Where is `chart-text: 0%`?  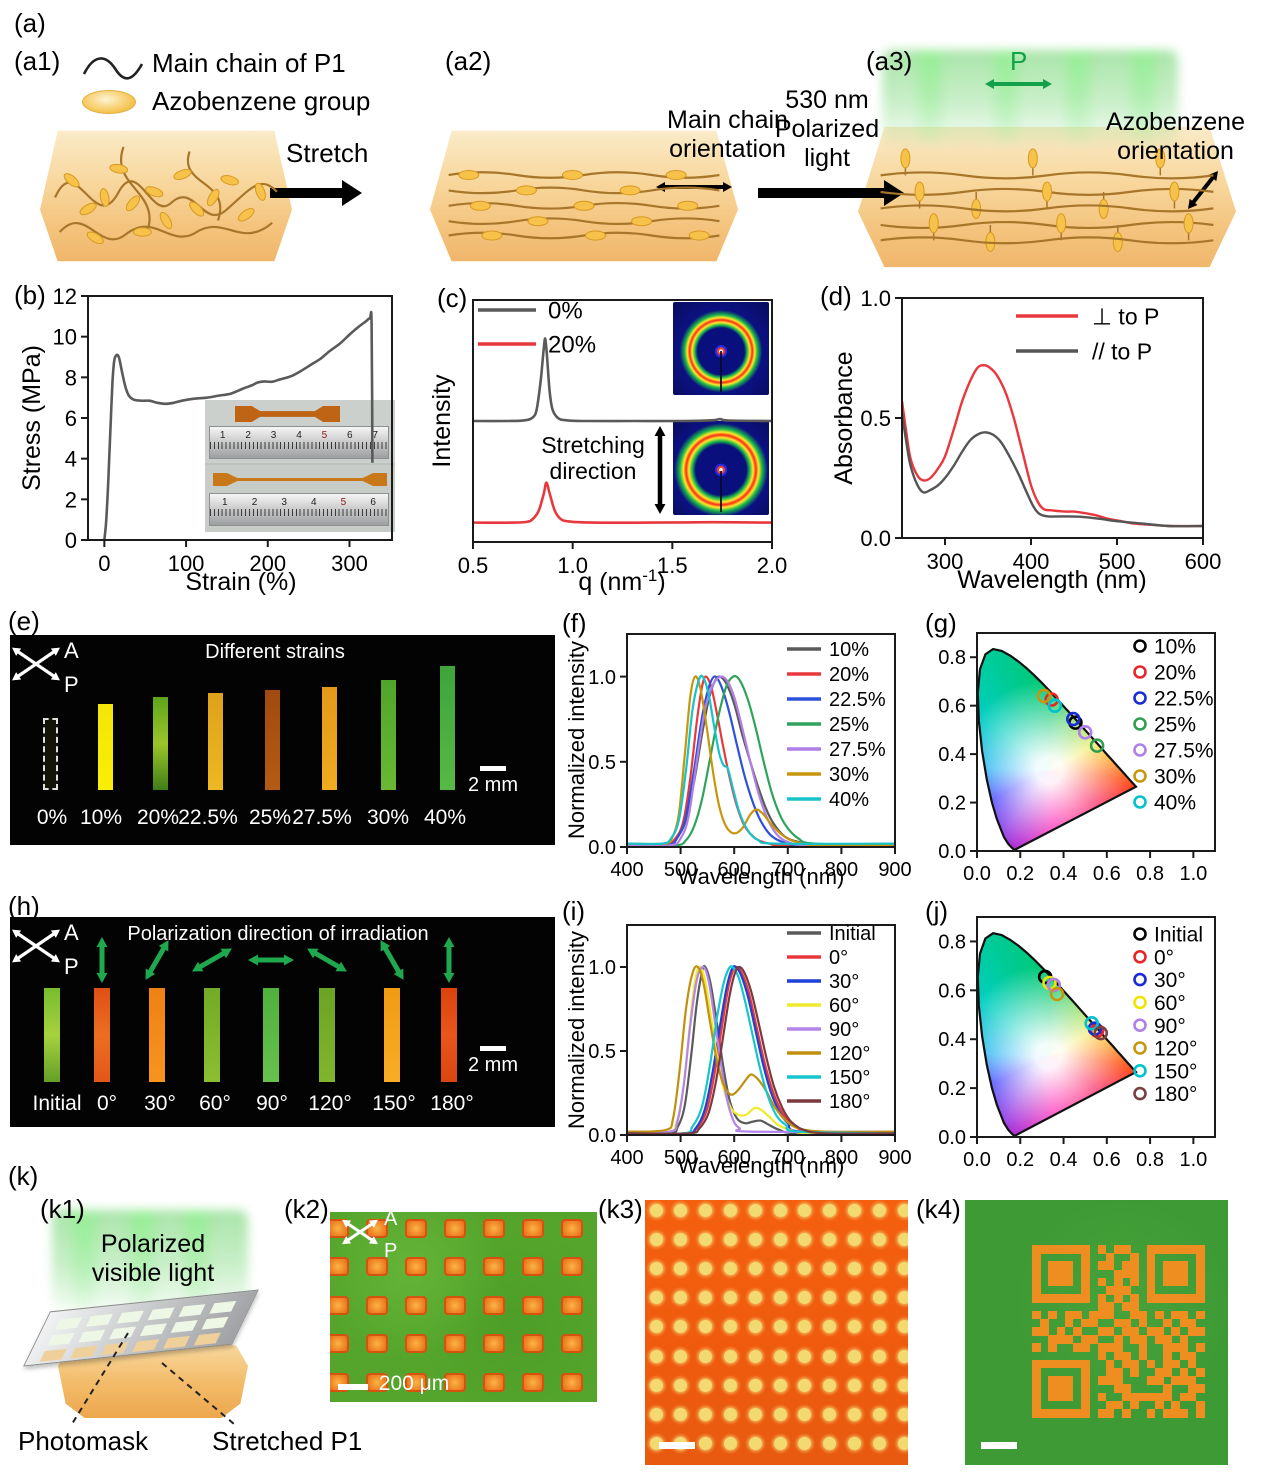
chart-text: 0% is located at coordinates (565, 311).